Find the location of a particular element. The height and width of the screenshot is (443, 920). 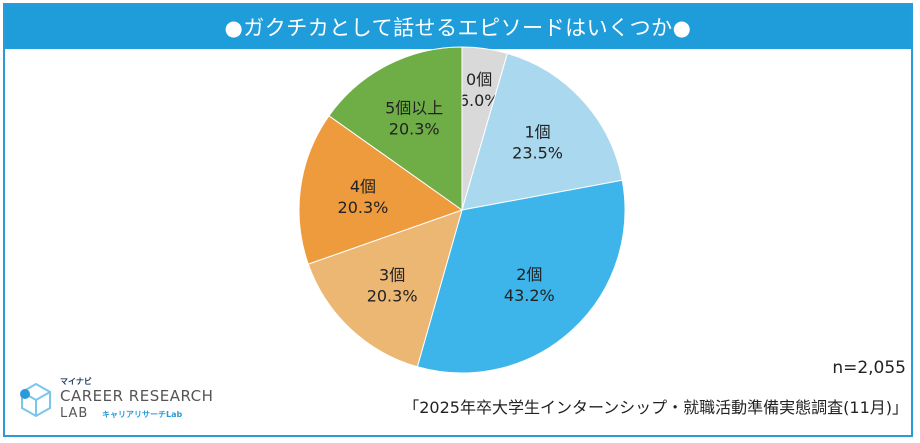

sample-size: n=2,055 is located at coordinates (869, 368).